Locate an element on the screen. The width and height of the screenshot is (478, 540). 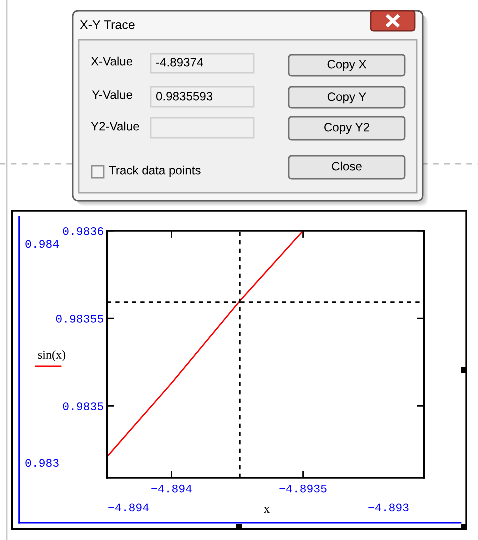
x-axis-title: x is located at coordinates (267, 510).